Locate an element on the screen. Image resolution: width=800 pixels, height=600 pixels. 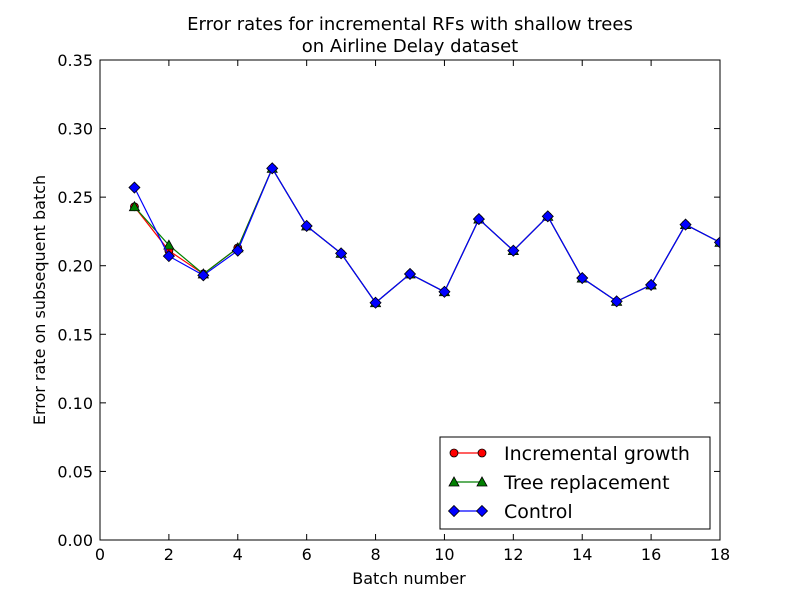
y-tick-label: 0.25 is located at coordinates (75, 197).